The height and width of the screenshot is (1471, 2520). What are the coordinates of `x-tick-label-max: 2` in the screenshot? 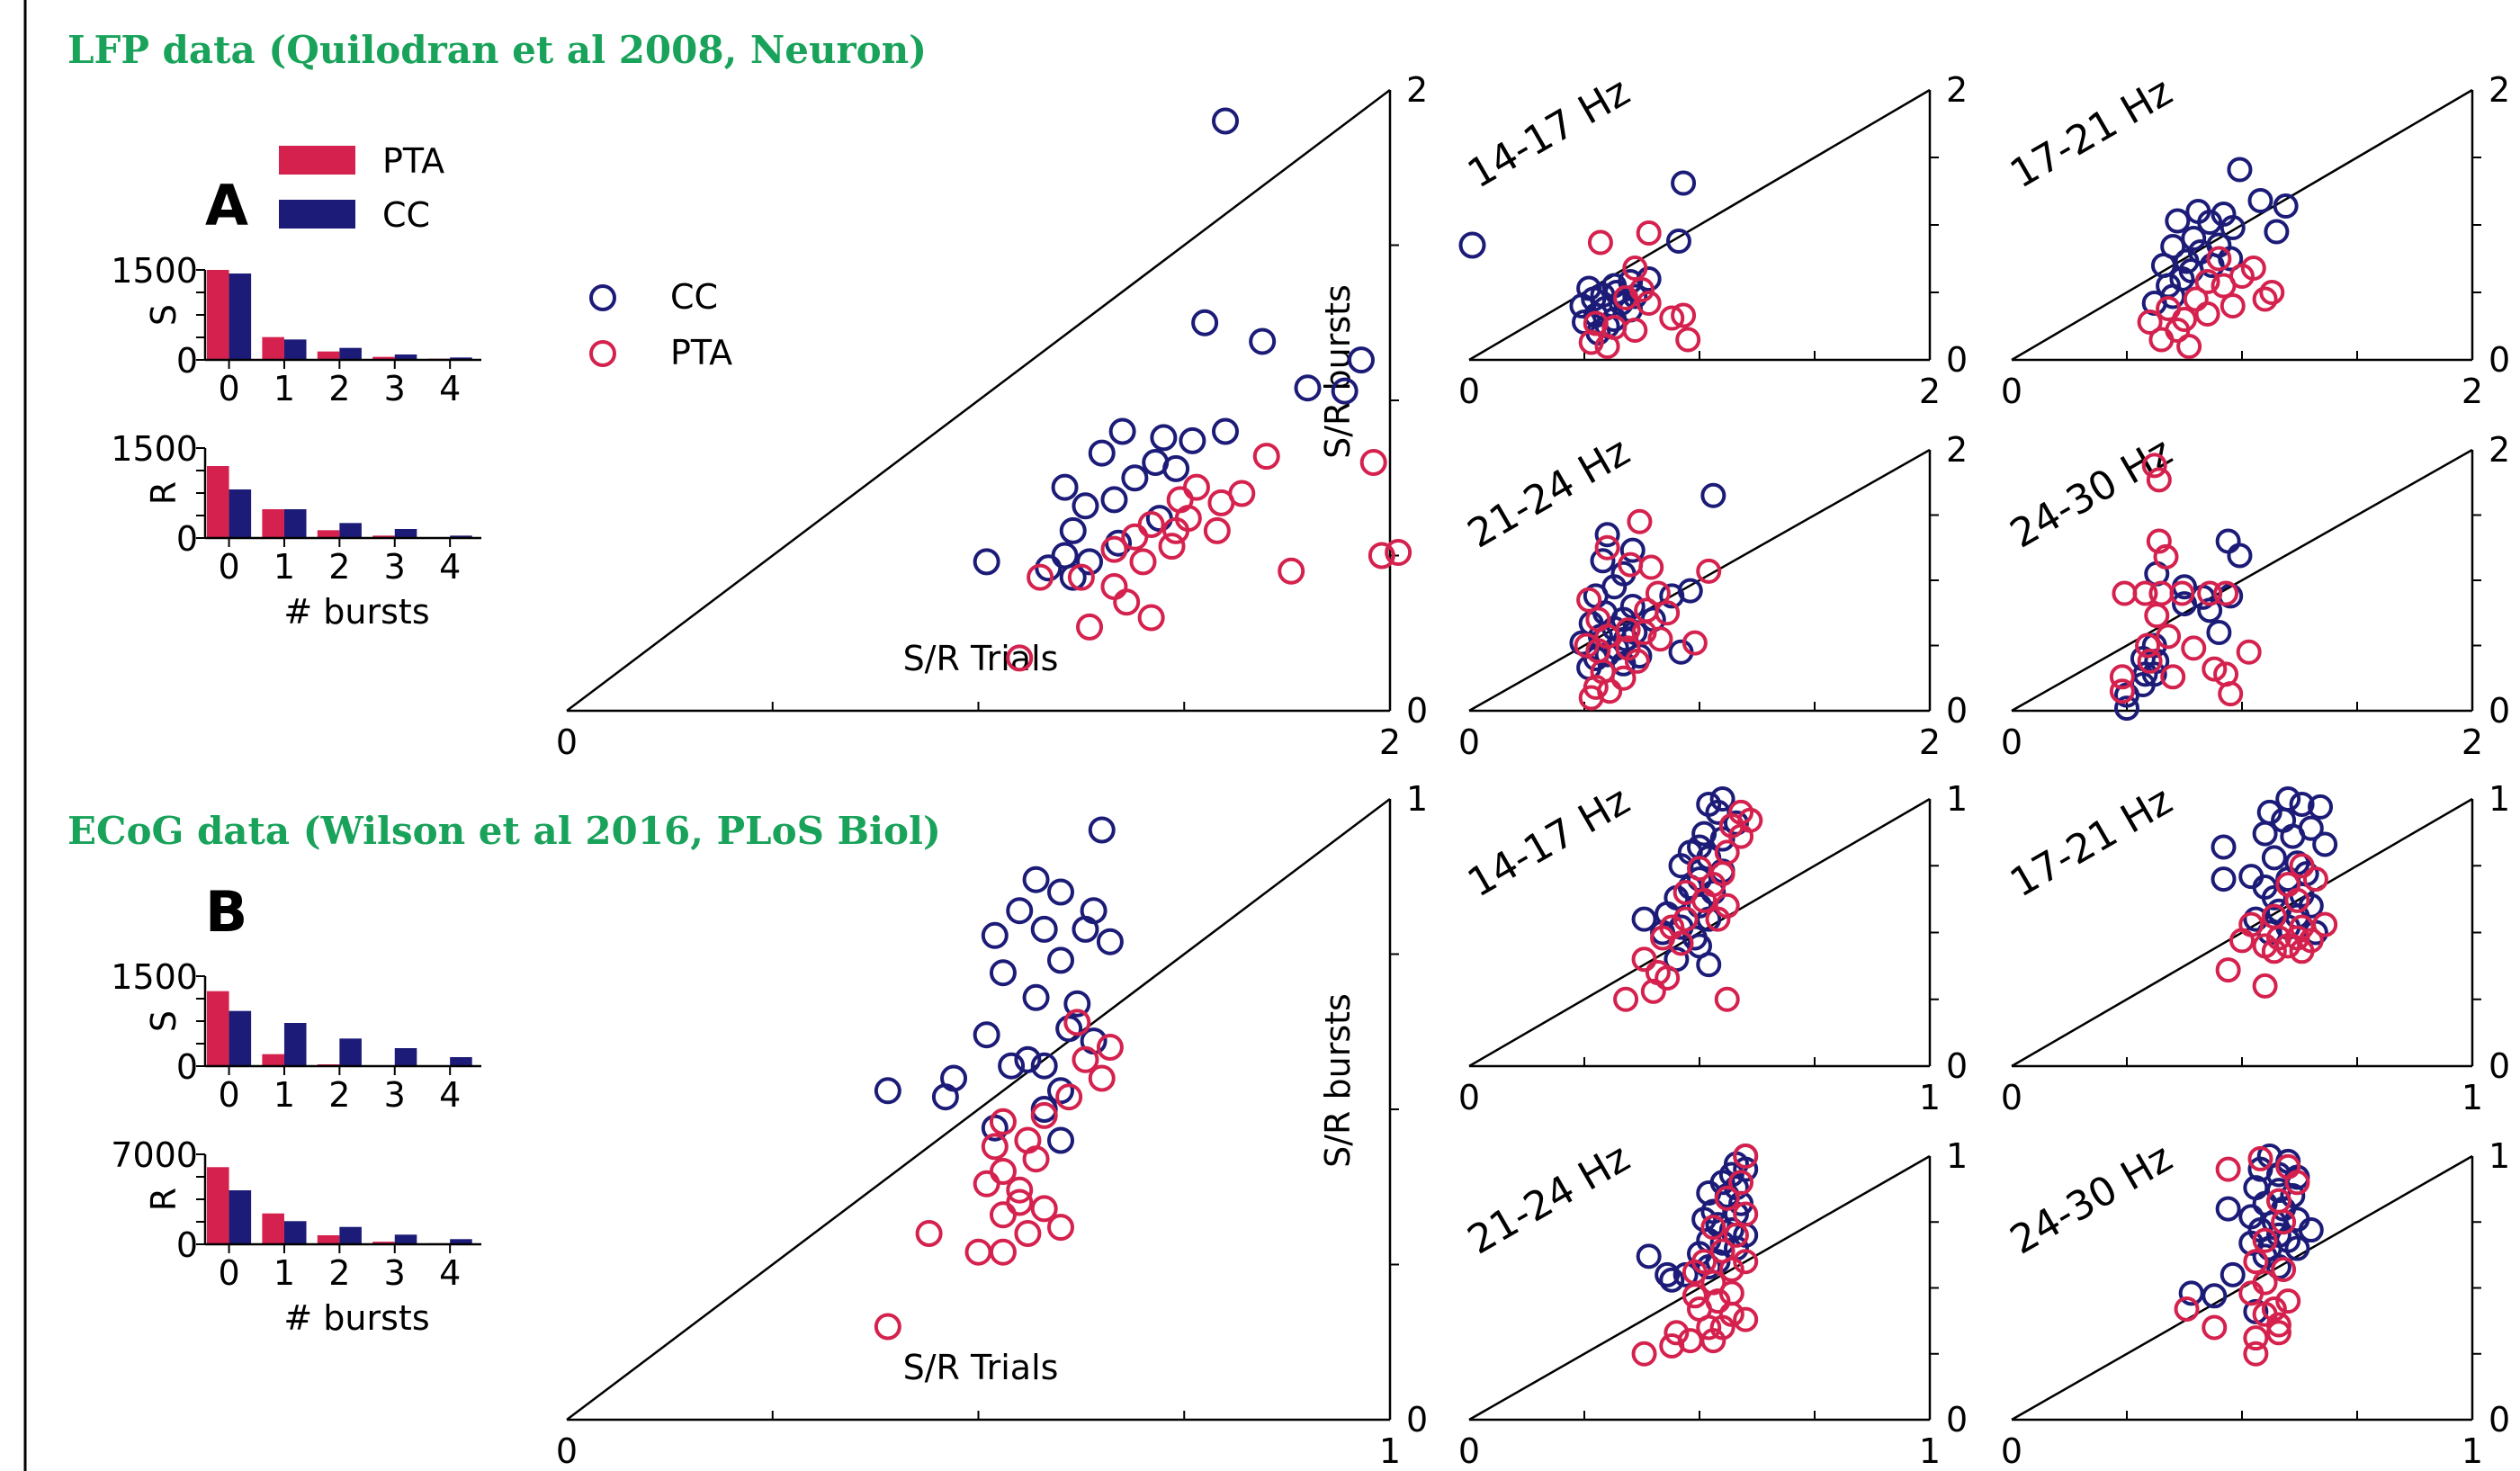 It's located at (1930, 742).